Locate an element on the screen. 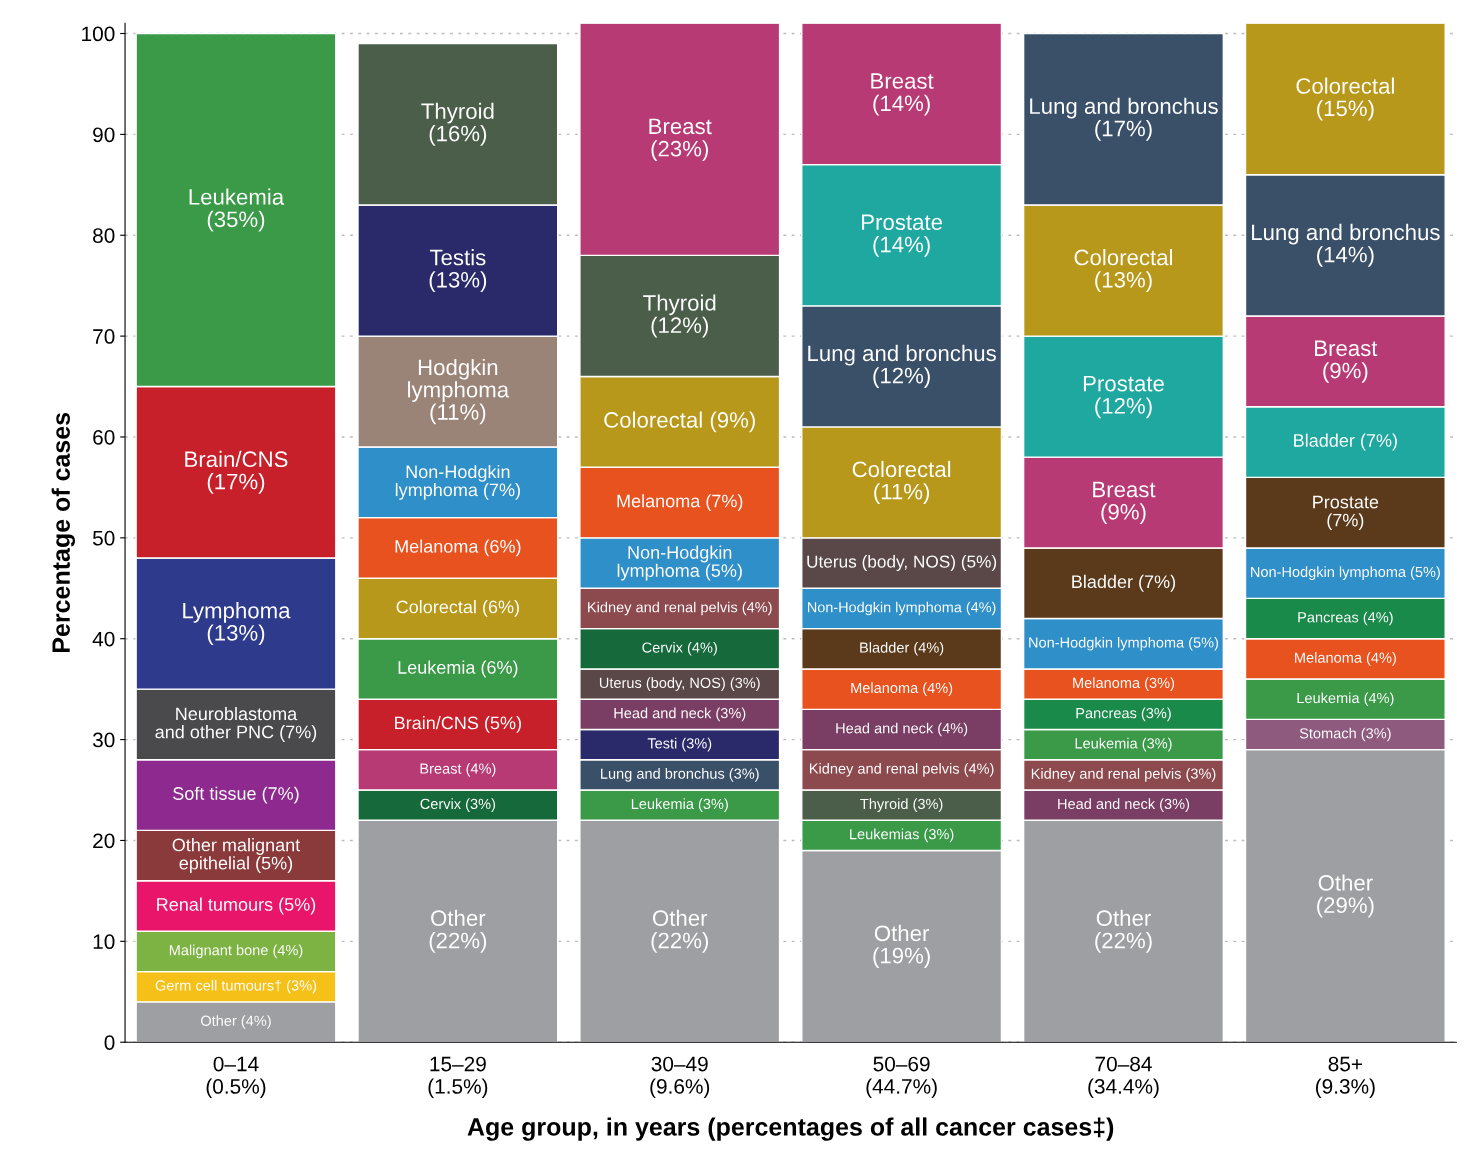 The height and width of the screenshot is (1171, 1471). data-label: Other (29%) is located at coordinates (1345, 896).